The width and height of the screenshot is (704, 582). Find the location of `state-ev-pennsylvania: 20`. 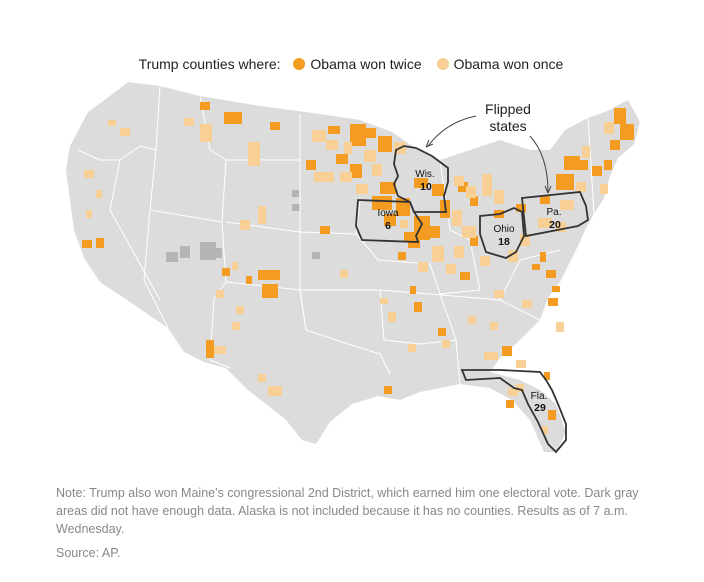

state-ev-pennsylvania: 20 is located at coordinates (555, 225).